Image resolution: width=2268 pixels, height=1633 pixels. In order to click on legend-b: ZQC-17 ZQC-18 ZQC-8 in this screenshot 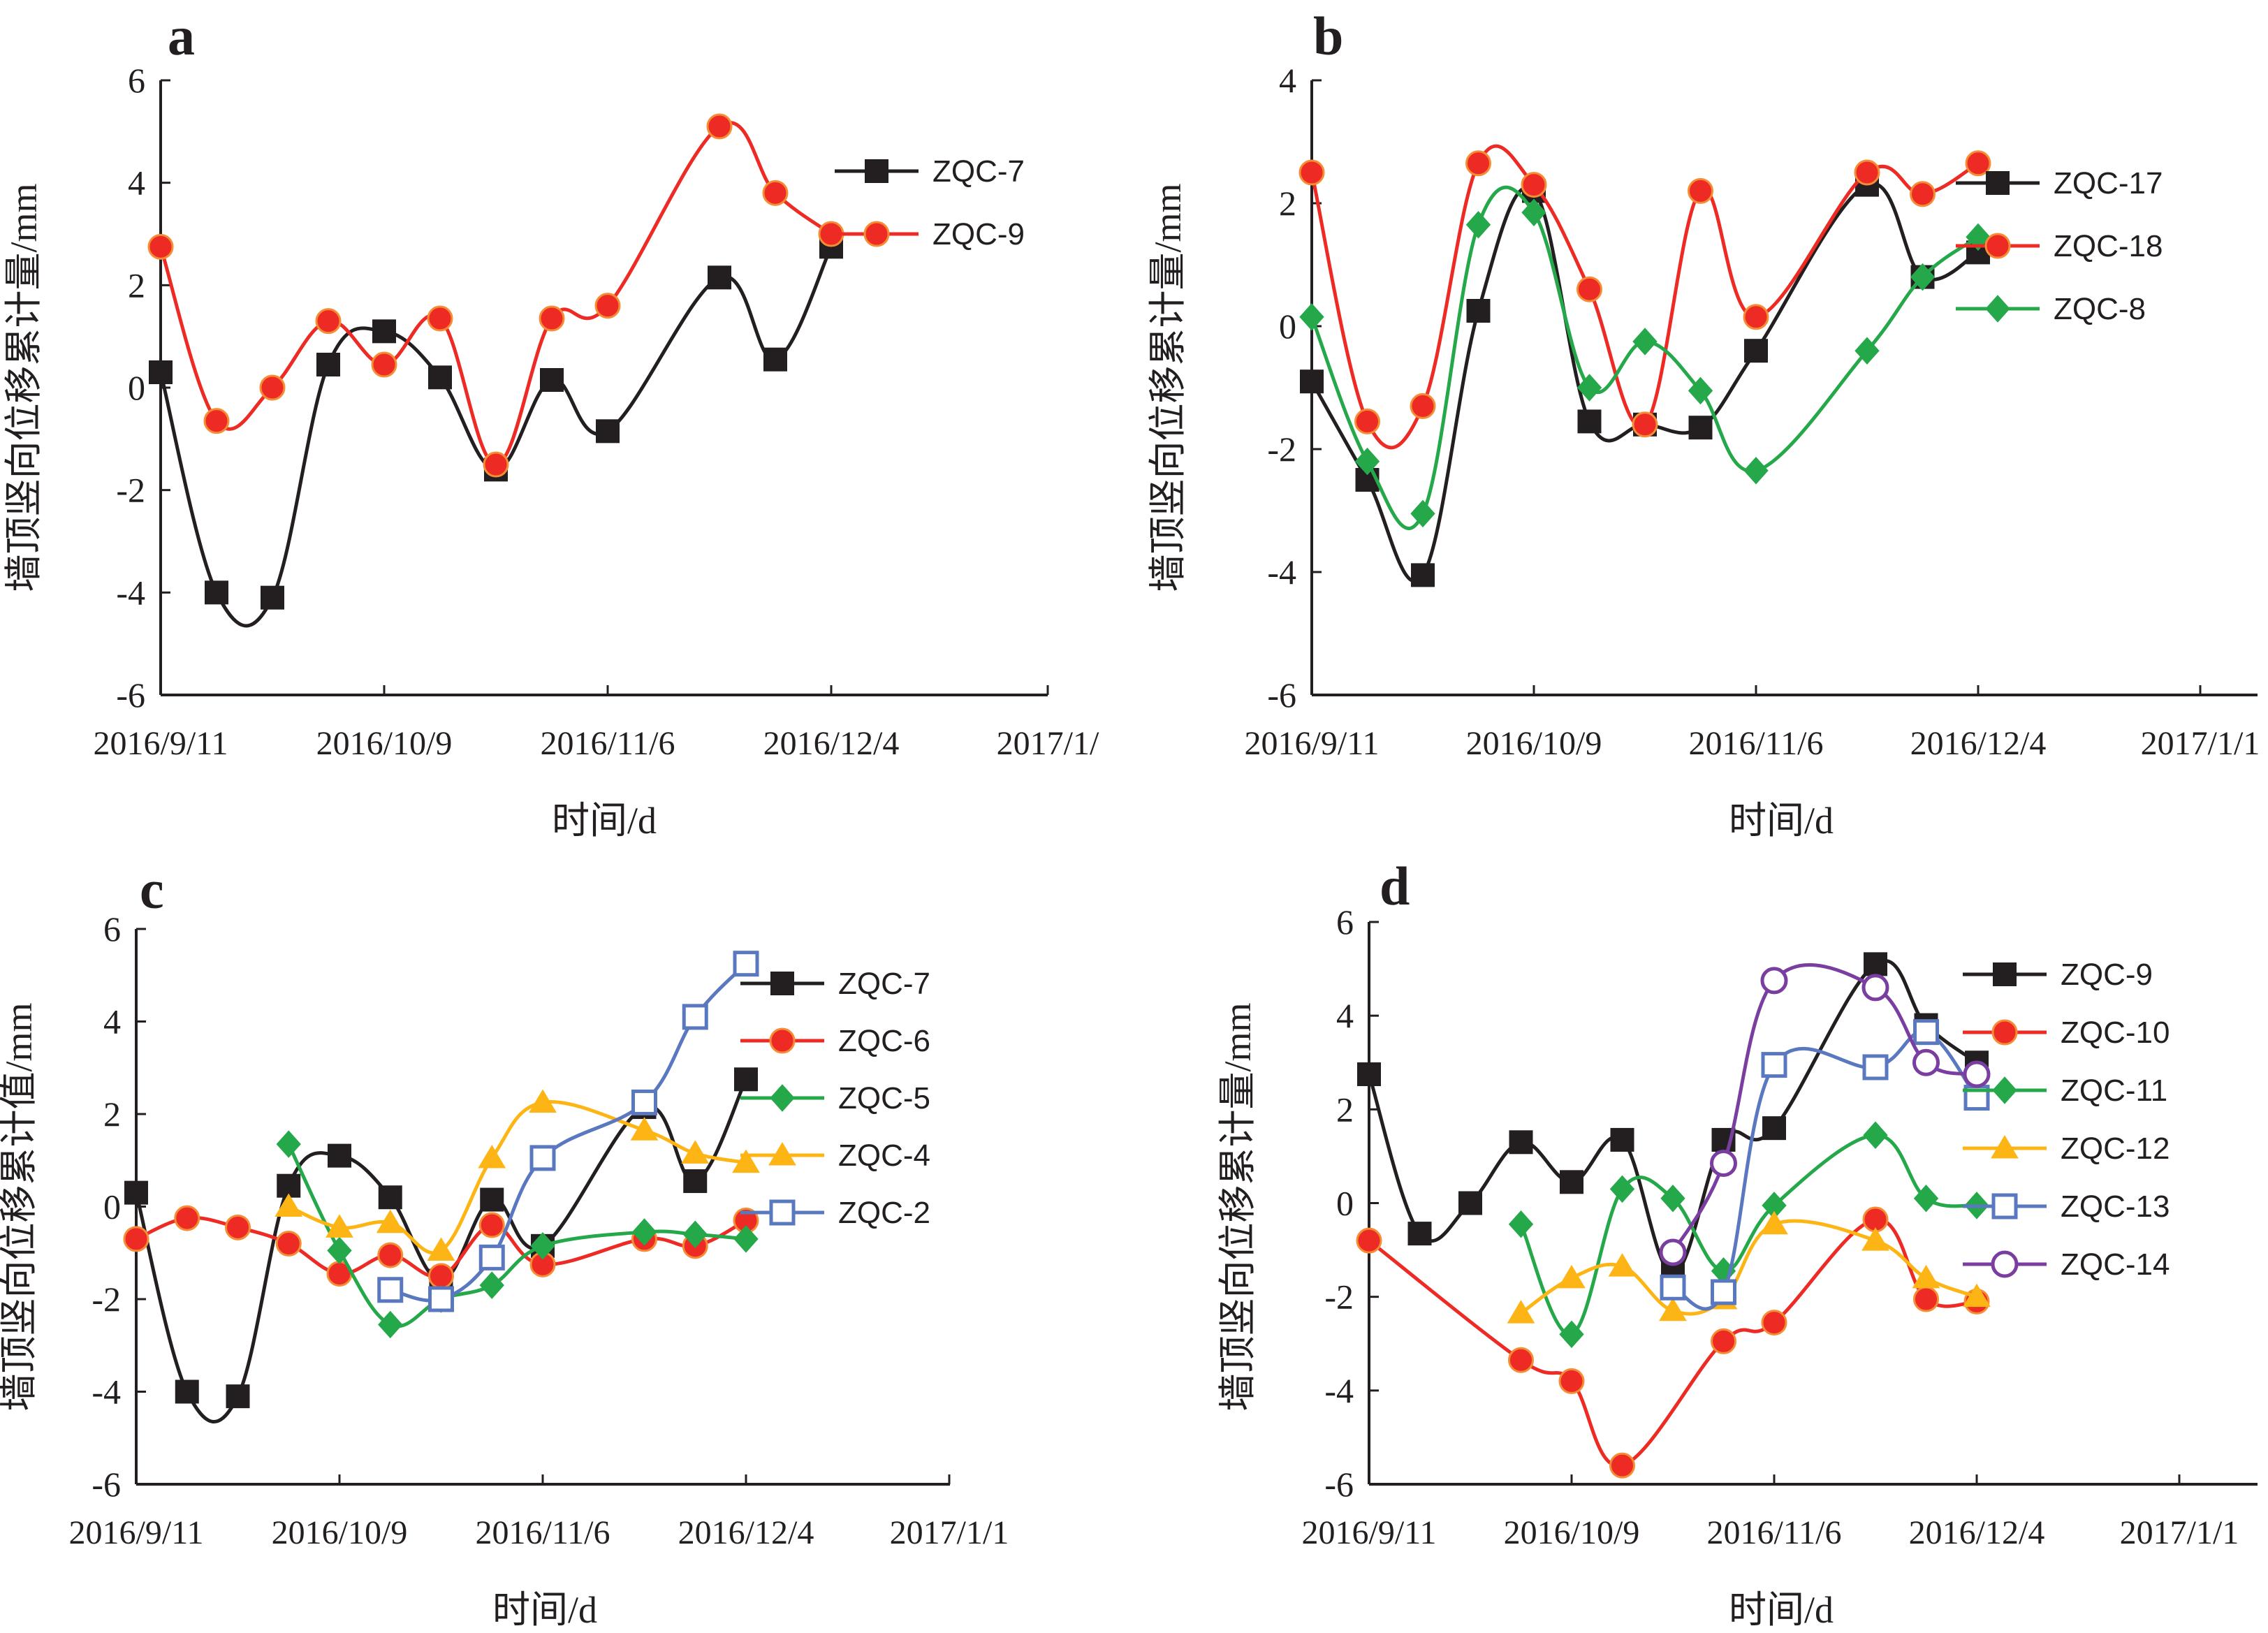, I will do `click(2059, 246)`.